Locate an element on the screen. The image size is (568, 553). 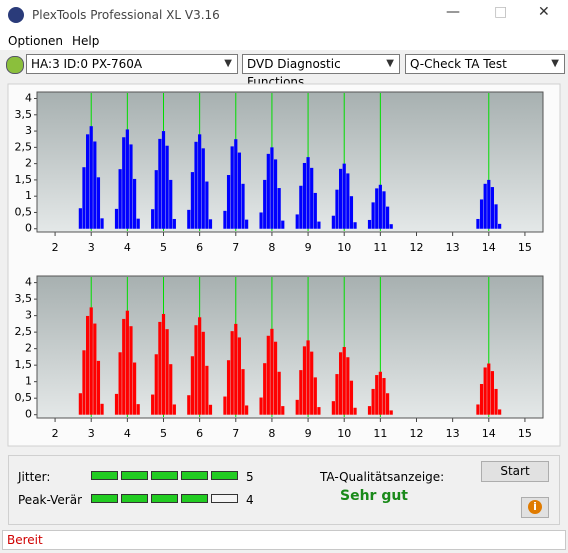
info-button: i is located at coordinates (535, 507).